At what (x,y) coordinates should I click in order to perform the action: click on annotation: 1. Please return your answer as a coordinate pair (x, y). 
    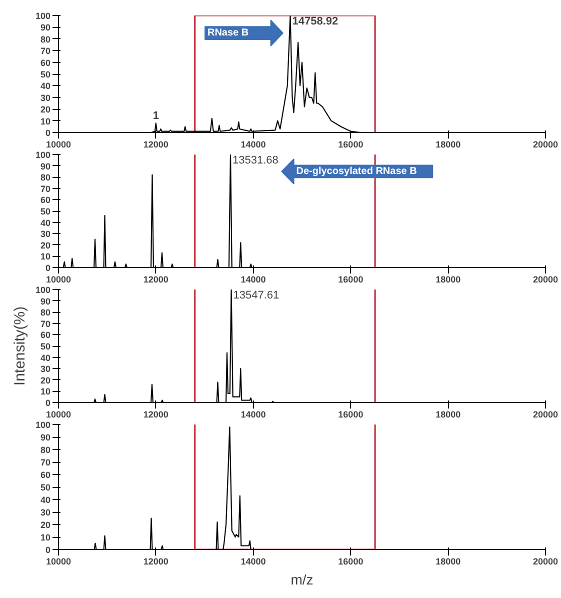
    Looking at the image, I should click on (155, 116).